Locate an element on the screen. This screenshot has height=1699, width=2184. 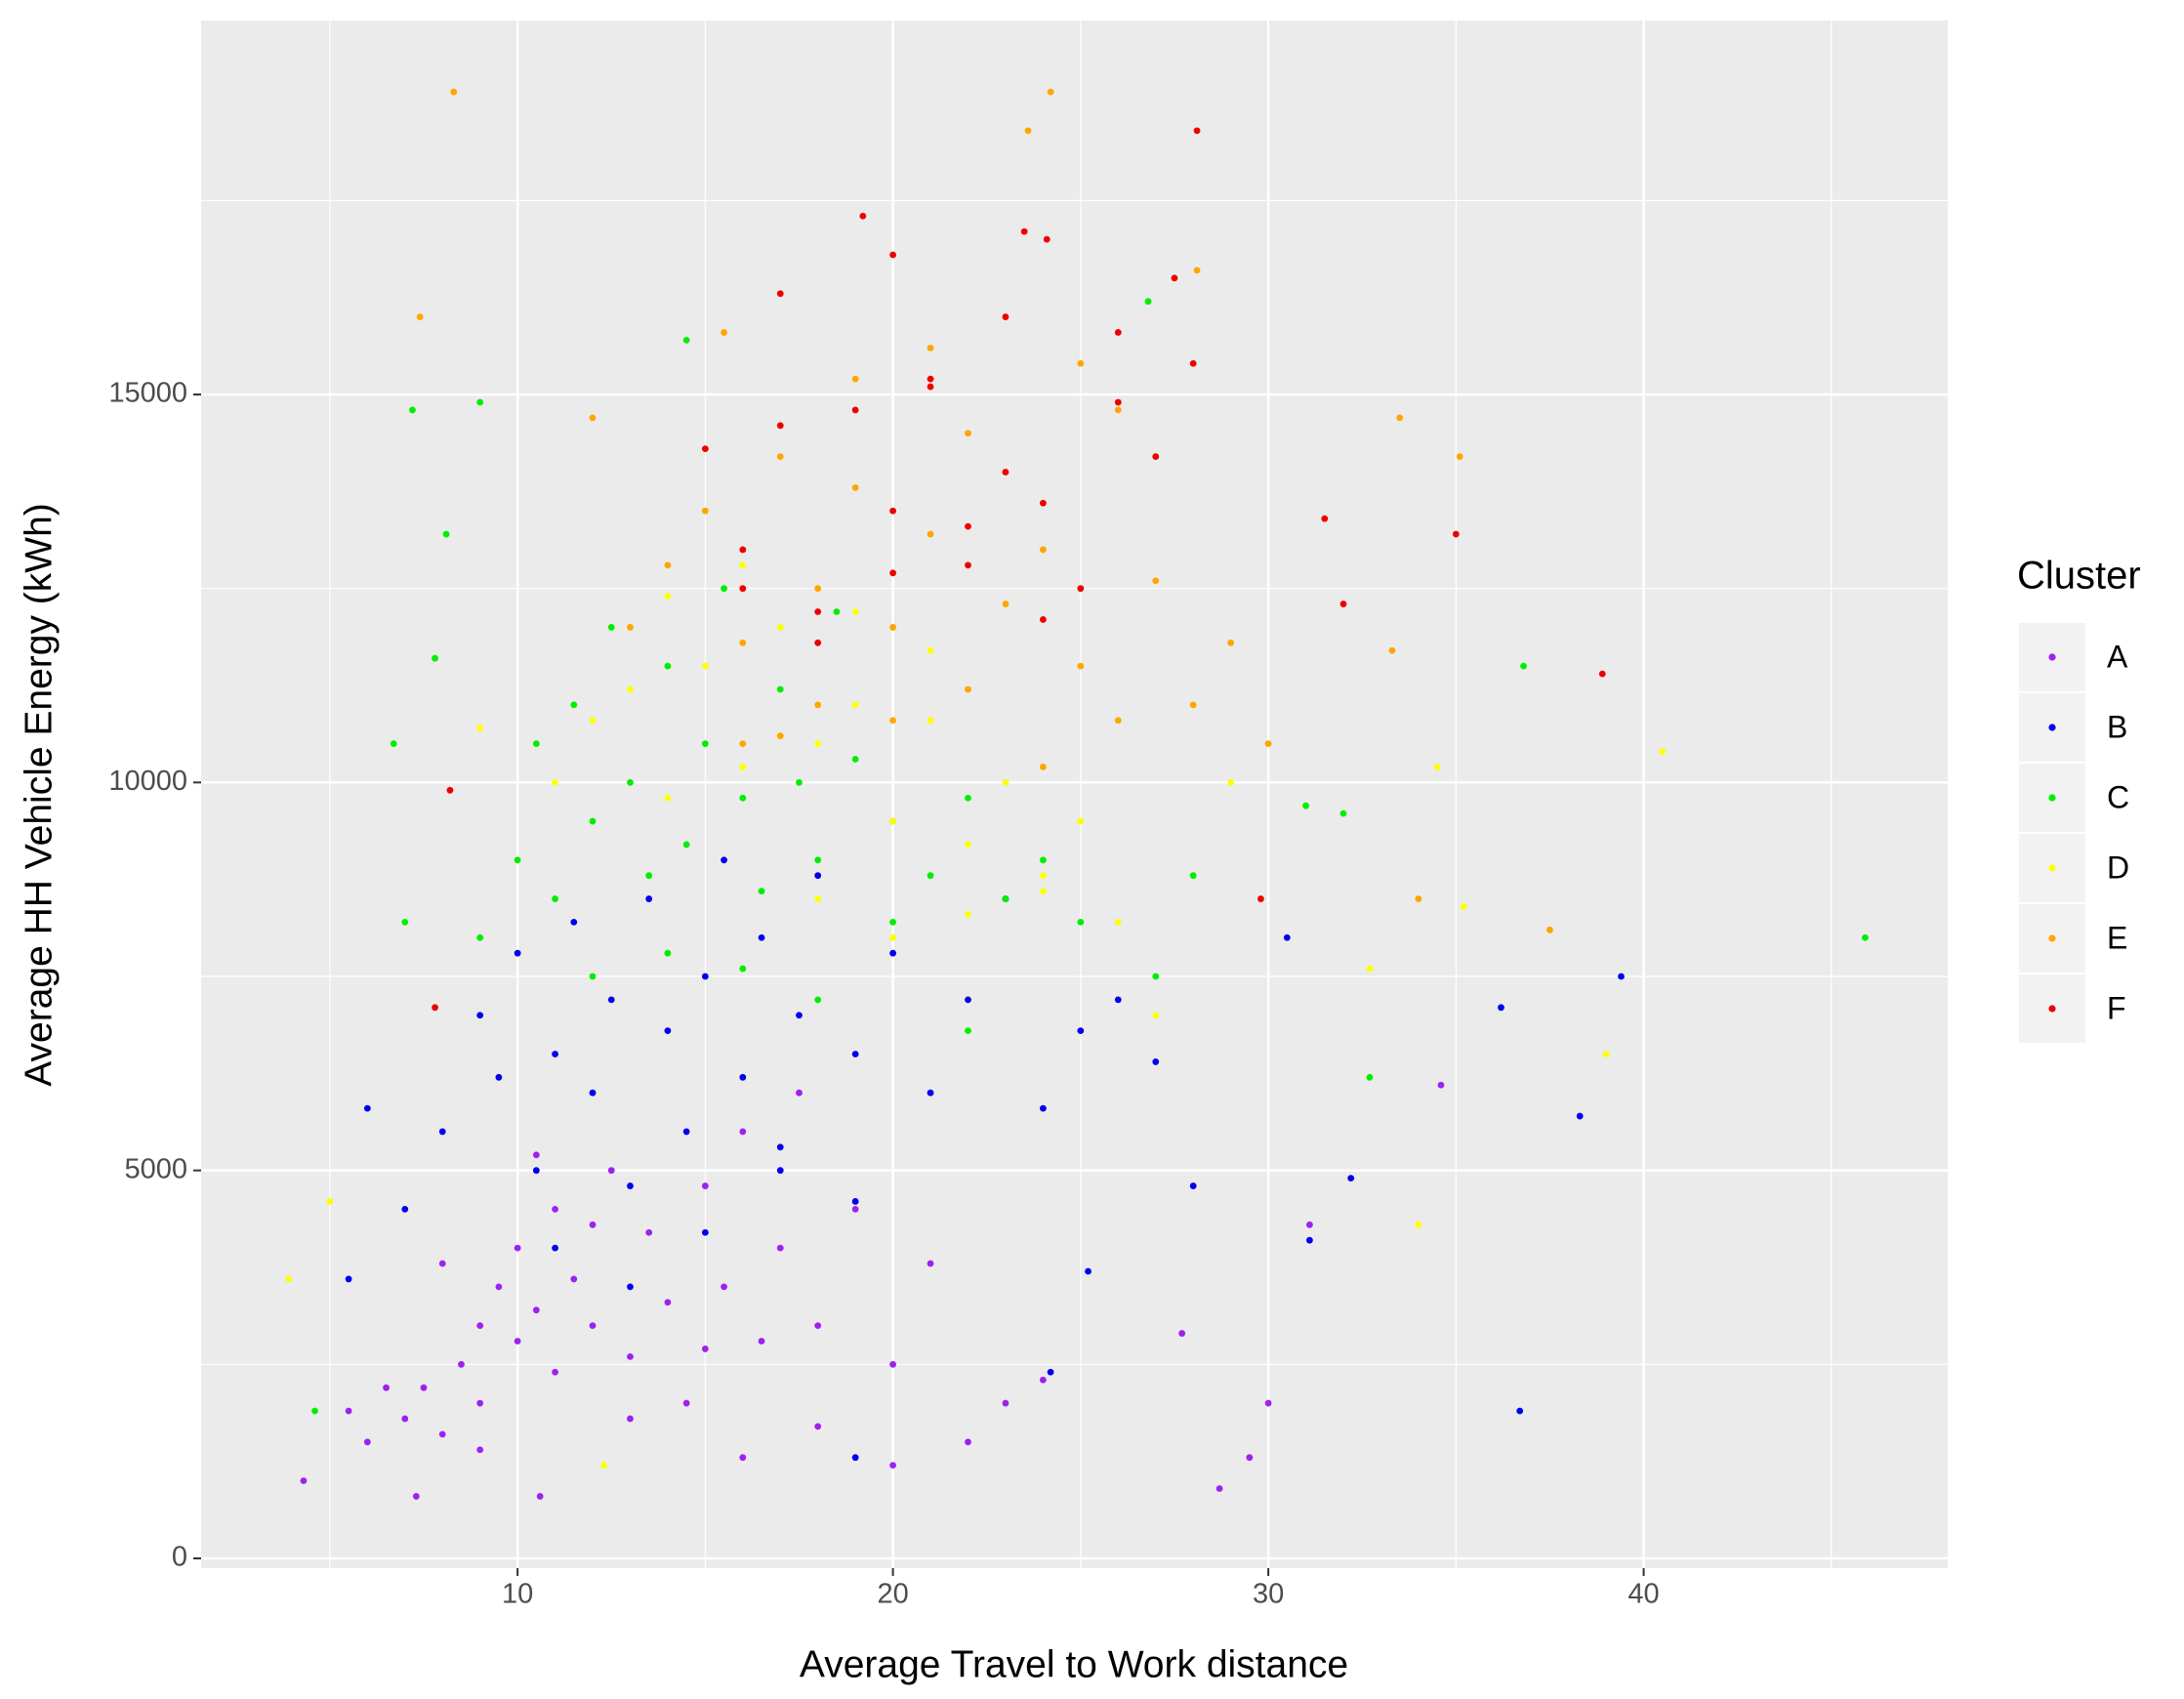
x-tick-label: 10 is located at coordinates (517, 1595).